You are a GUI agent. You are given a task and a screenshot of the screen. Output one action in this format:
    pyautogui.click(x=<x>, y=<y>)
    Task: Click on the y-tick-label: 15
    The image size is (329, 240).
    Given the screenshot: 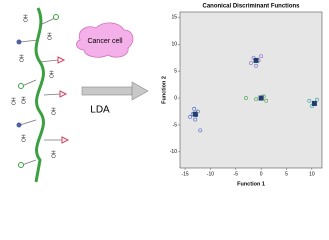 What is the action you would take?
    pyautogui.click(x=174, y=18)
    